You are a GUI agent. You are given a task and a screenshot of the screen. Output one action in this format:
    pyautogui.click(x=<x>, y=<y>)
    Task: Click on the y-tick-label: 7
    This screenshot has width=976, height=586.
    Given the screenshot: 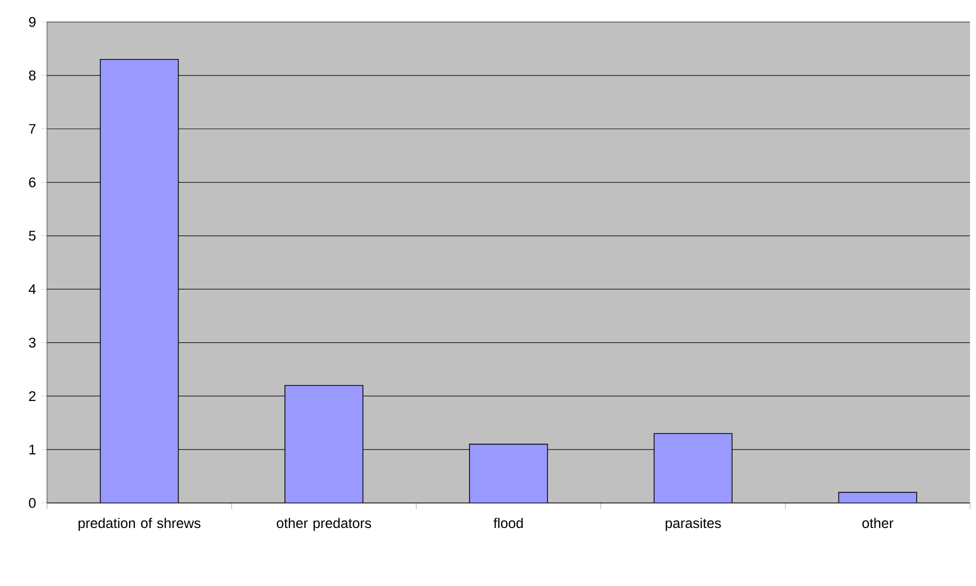 What is the action you would take?
    pyautogui.click(x=32, y=129)
    